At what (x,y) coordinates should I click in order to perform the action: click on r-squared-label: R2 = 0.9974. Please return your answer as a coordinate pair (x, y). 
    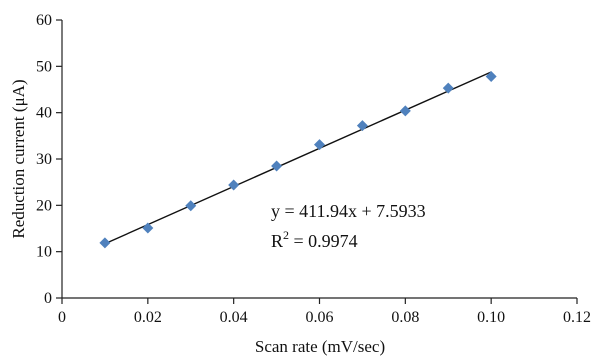
    Looking at the image, I should click on (314, 239).